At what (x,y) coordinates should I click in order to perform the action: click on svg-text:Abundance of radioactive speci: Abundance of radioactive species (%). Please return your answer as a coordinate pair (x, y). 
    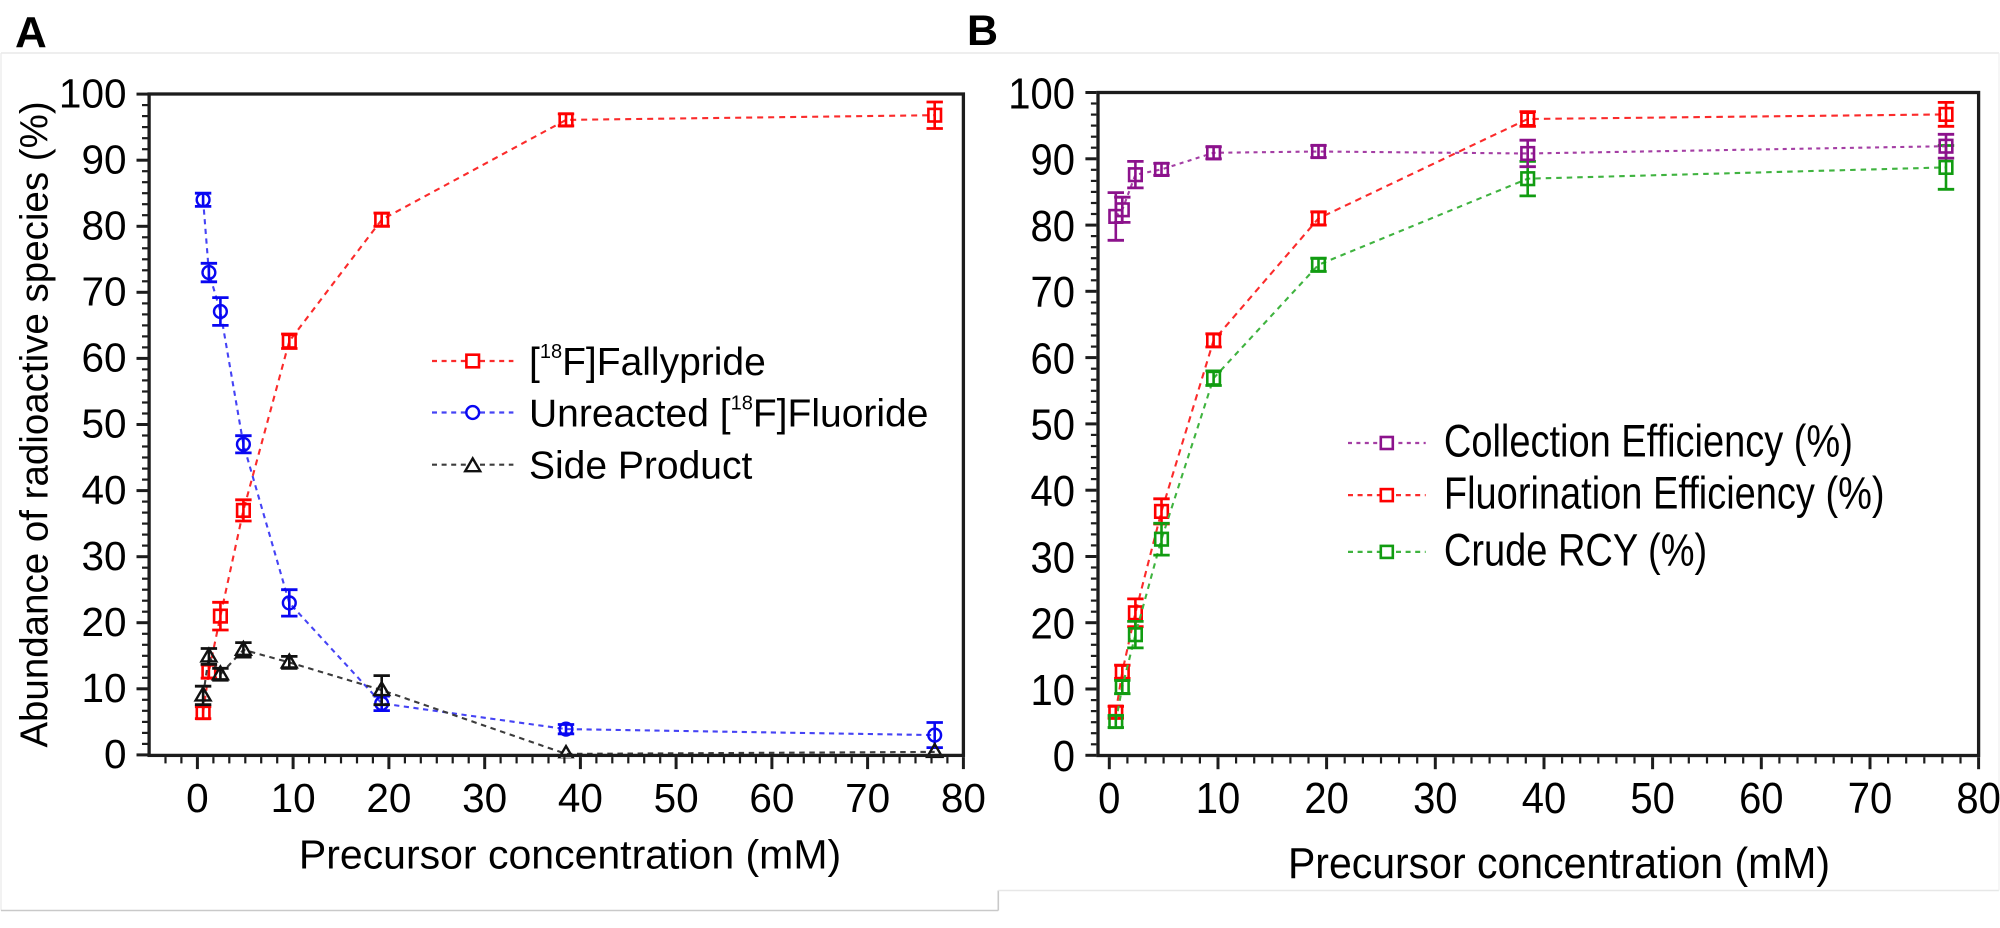
    Looking at the image, I should click on (35, 424).